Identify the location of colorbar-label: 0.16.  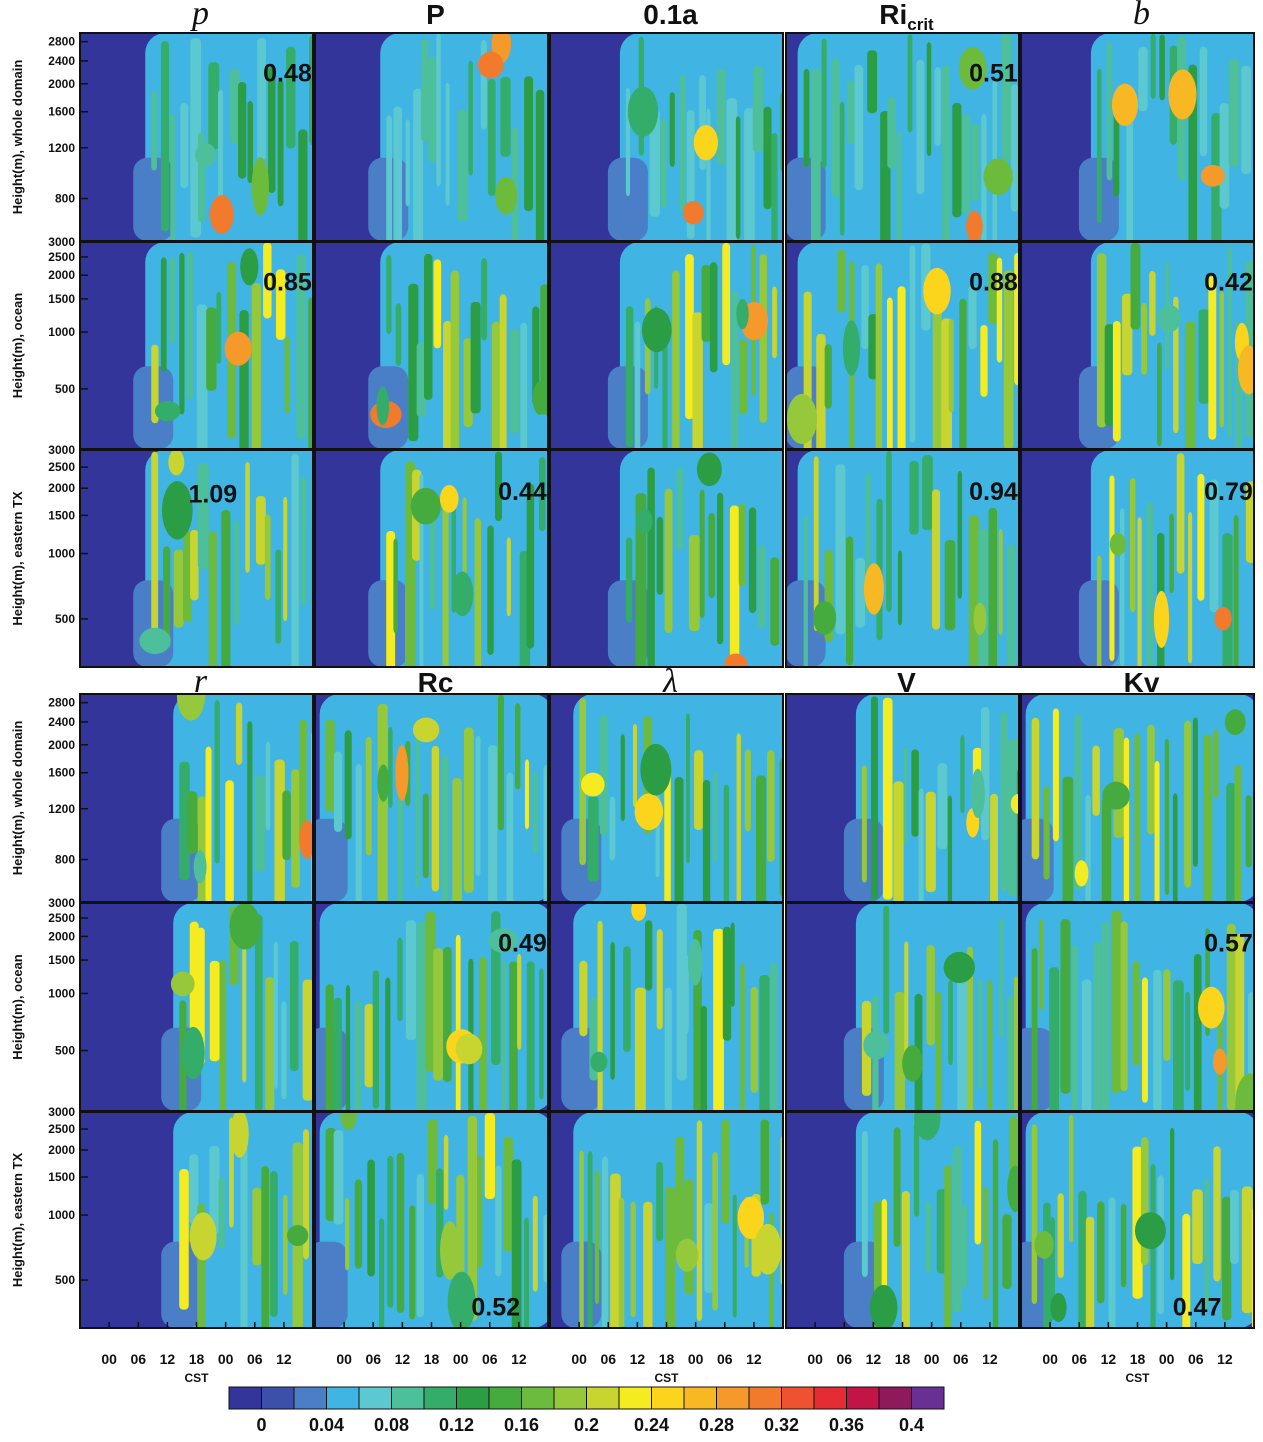
(521, 1425).